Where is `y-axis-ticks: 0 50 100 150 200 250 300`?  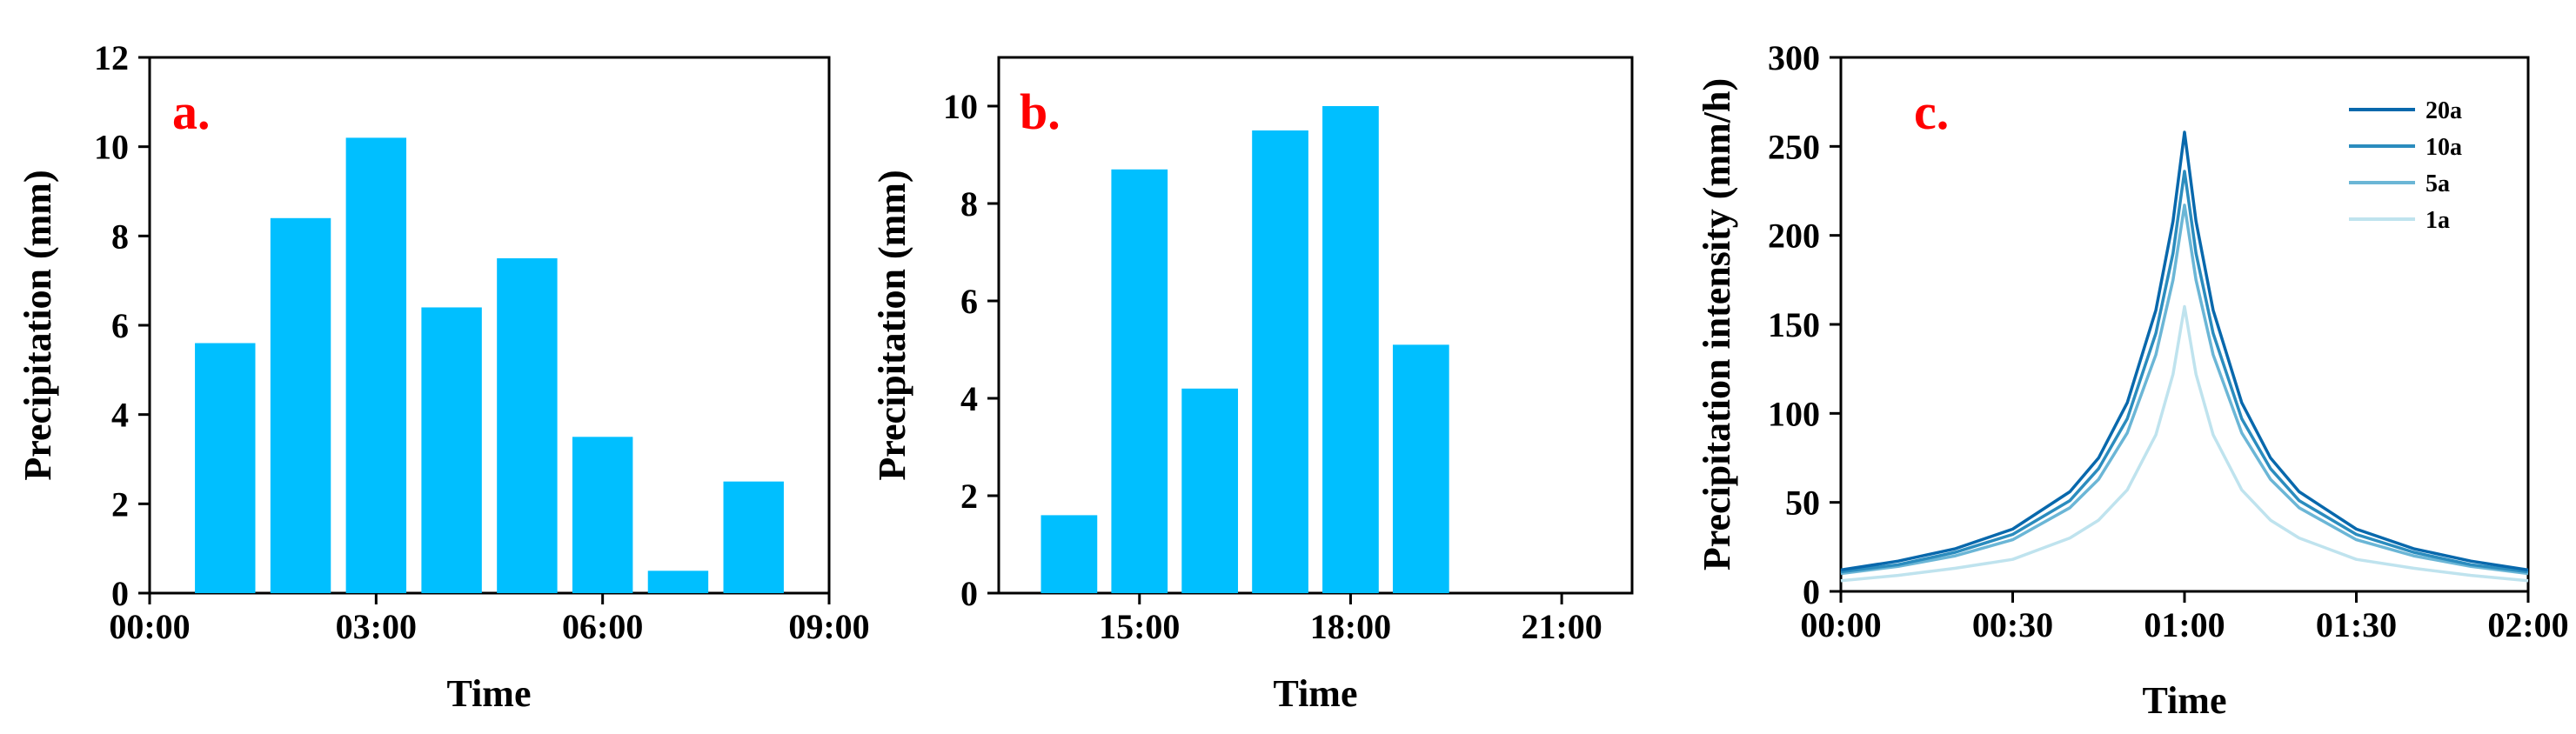 y-axis-ticks: 0 50 100 150 200 250 300 is located at coordinates (1805, 325).